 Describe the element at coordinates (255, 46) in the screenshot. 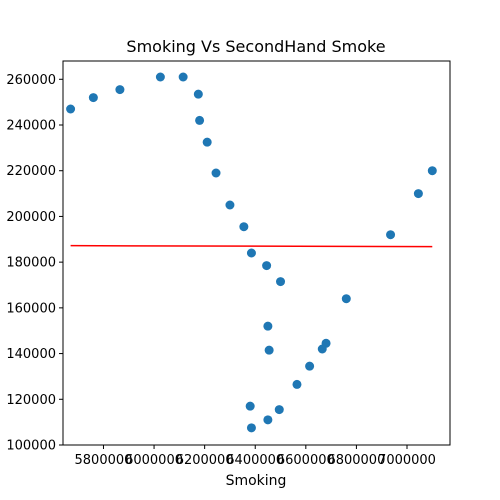

I see `chart-title: Smoking Vs SecondHand Smoke` at that location.